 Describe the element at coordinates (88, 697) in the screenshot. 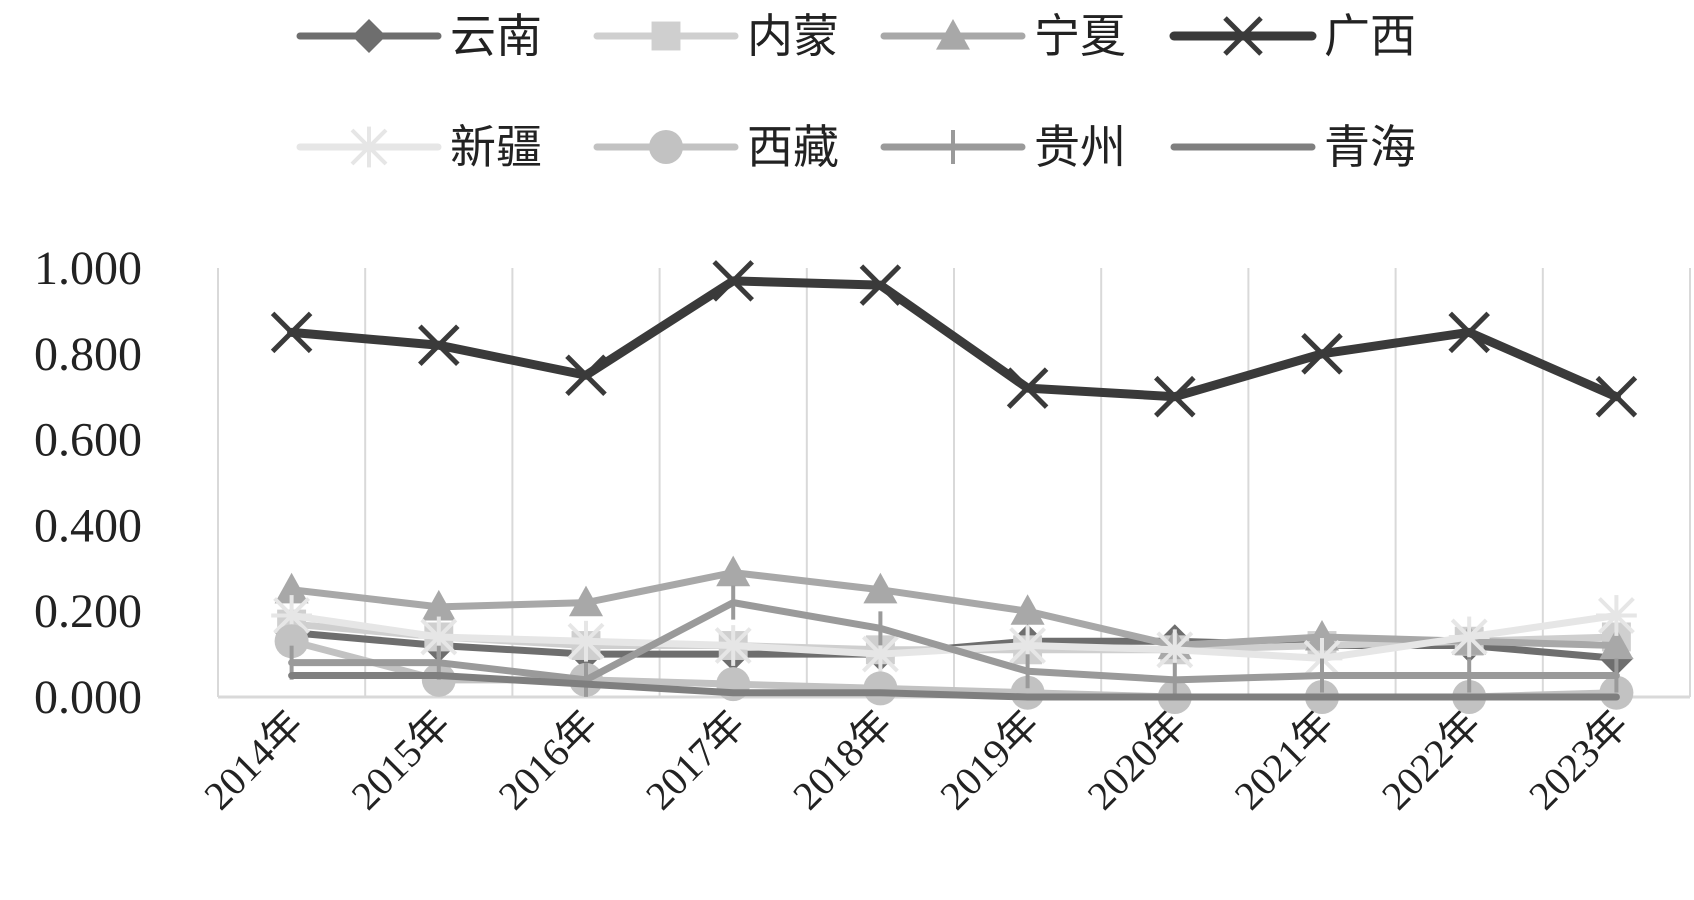

I see `y-tick-label: 0.000` at that location.